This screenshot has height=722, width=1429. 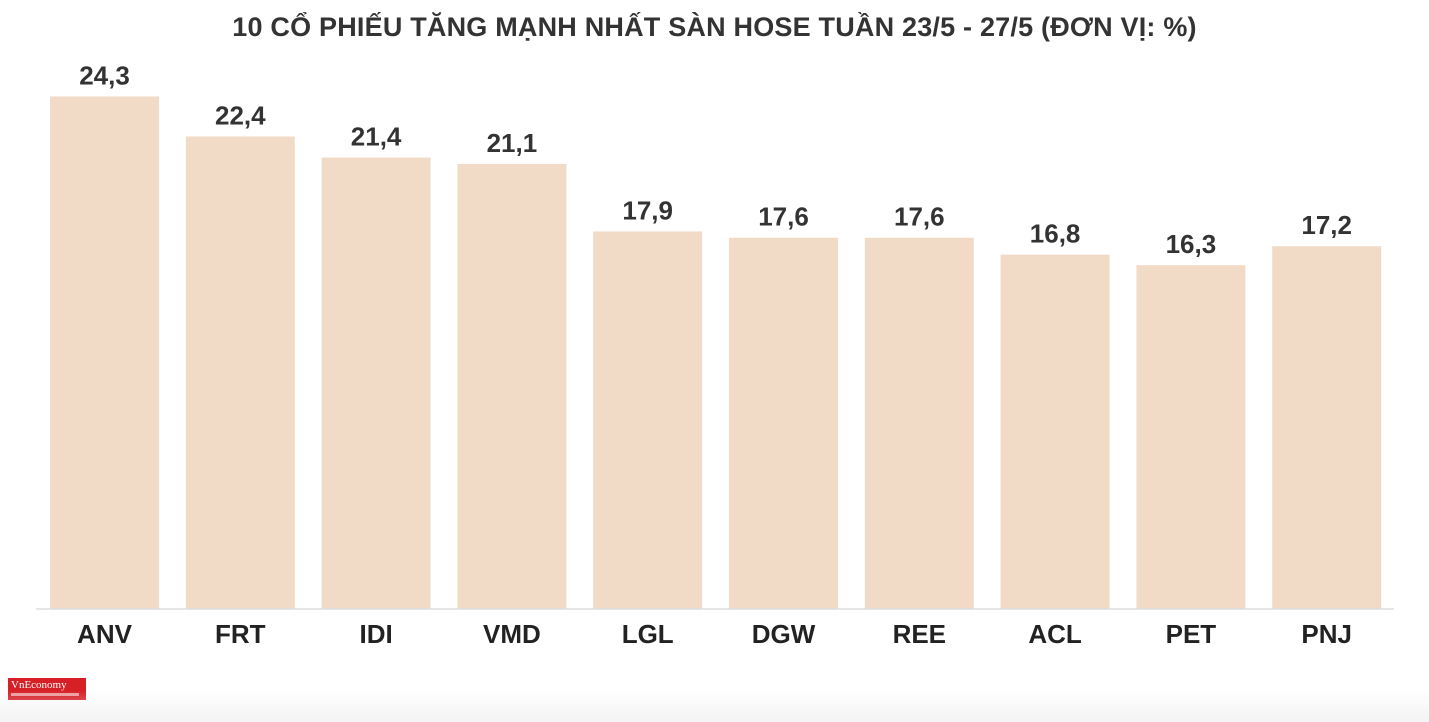 What do you see at coordinates (376, 383) in the screenshot?
I see `bar-idi` at bounding box center [376, 383].